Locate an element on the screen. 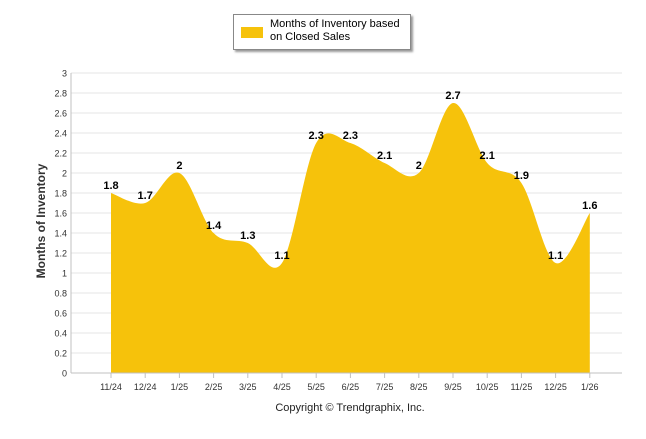 The image size is (646, 439). y-tick-label: 0.6 is located at coordinates (60, 314).